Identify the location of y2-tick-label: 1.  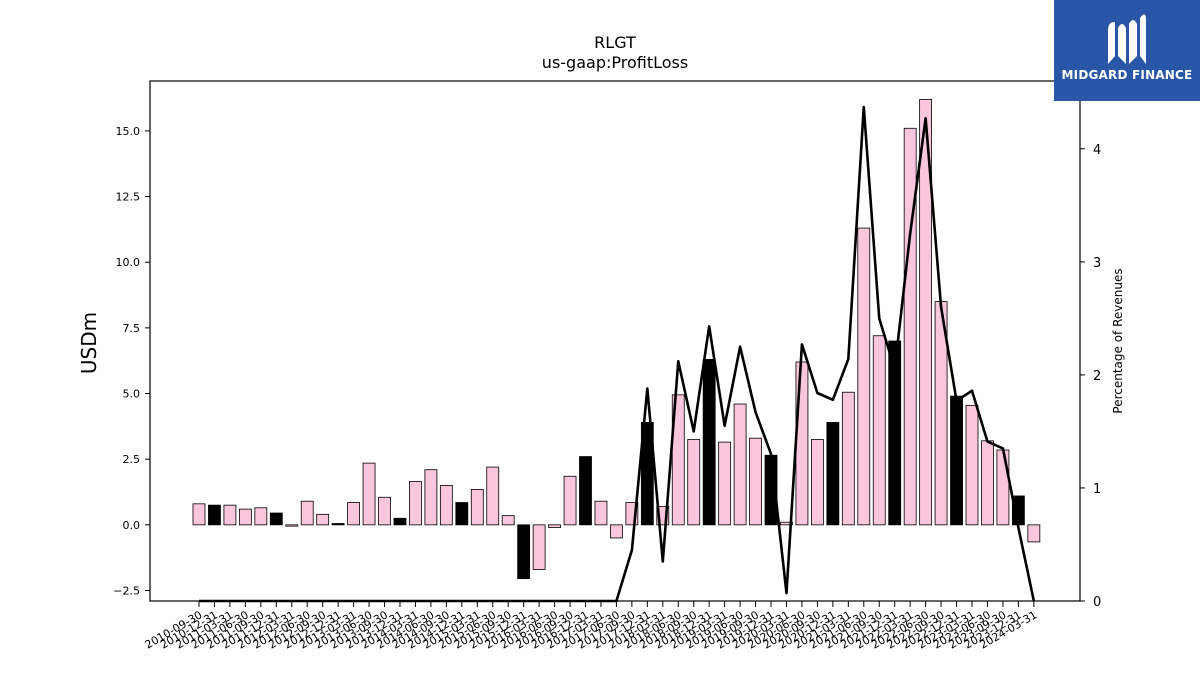
(1097, 489).